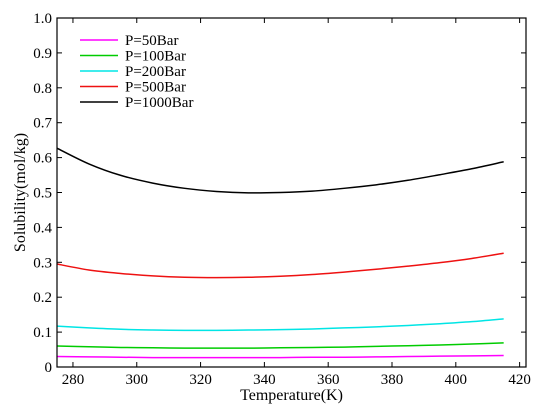 Image resolution: width=550 pixels, height=409 pixels. What do you see at coordinates (42, 228) in the screenshot?
I see `y-tick-label: 0.4` at bounding box center [42, 228].